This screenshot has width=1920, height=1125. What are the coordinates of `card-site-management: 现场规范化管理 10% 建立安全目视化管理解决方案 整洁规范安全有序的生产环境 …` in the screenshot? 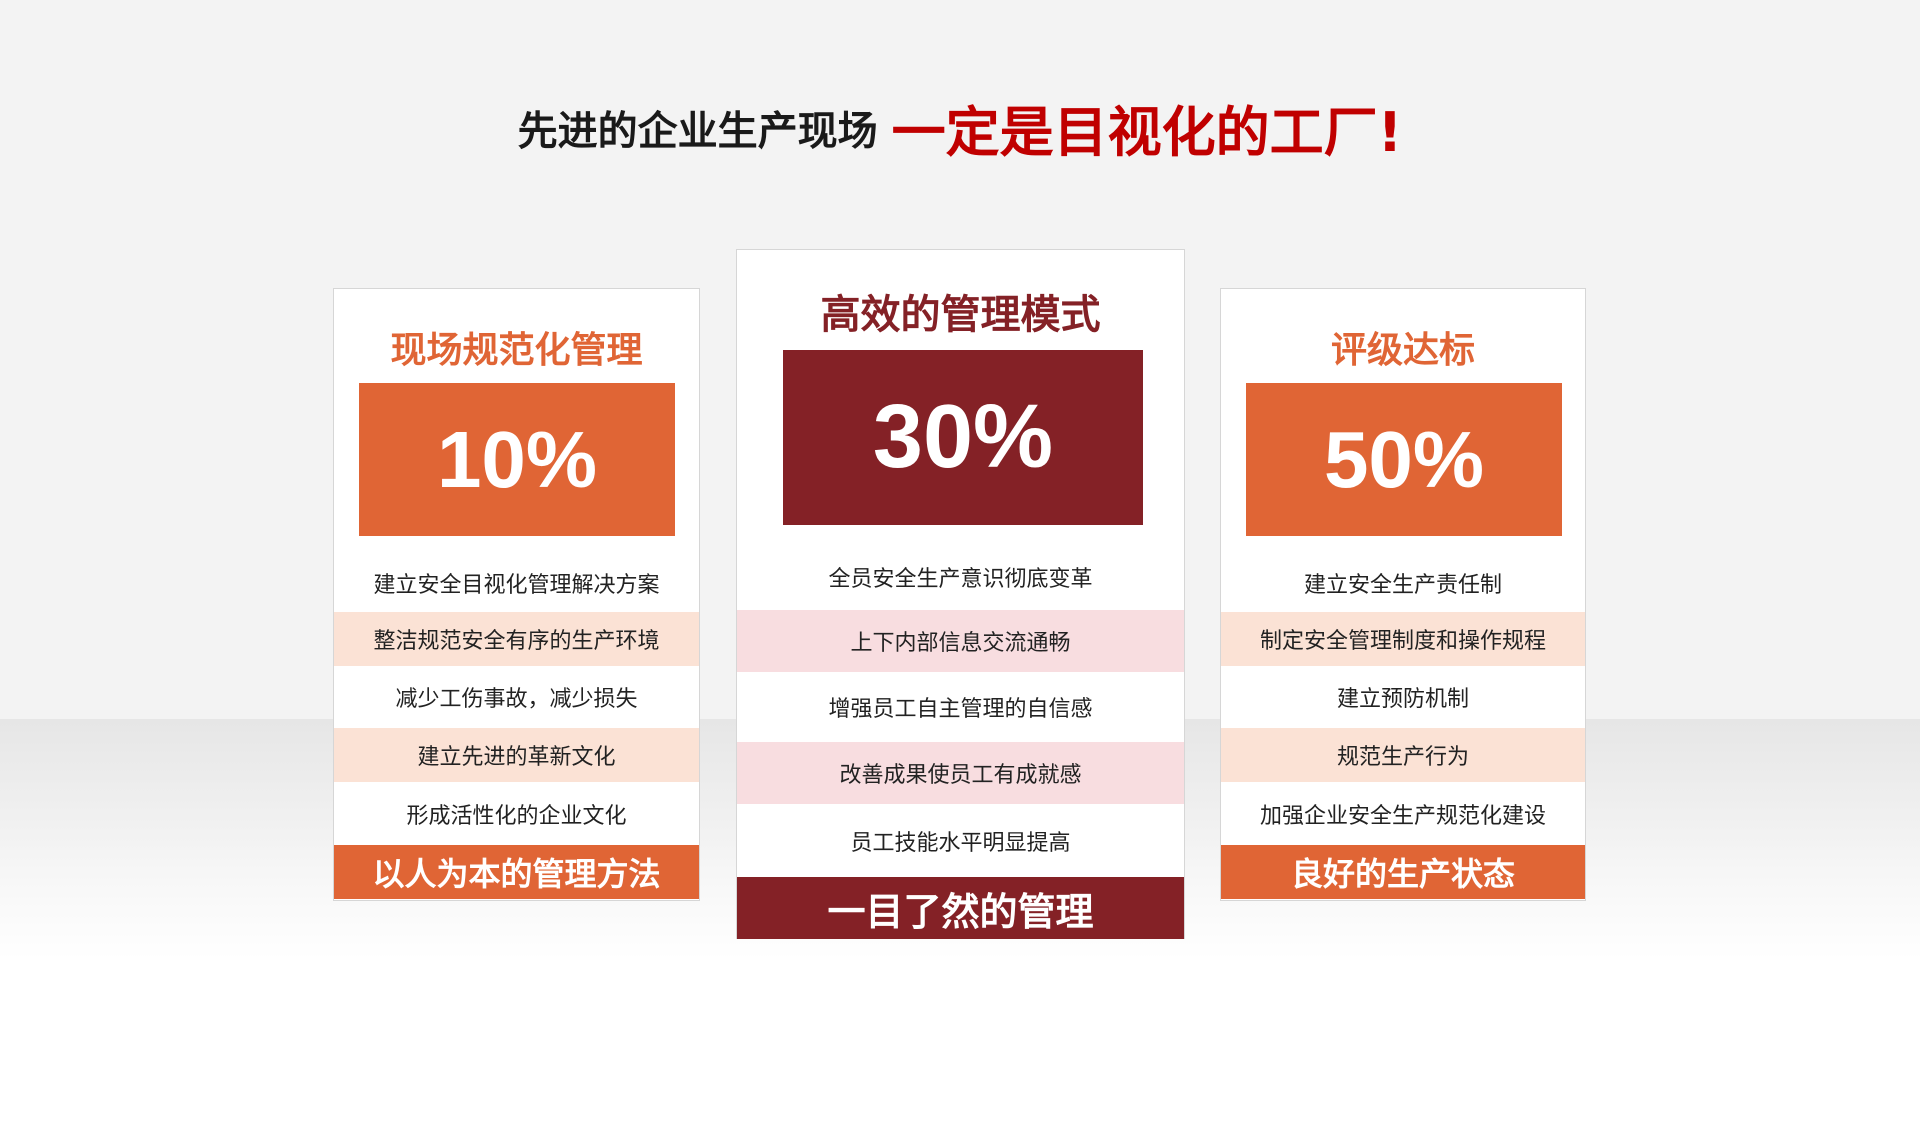 It's located at (516, 594).